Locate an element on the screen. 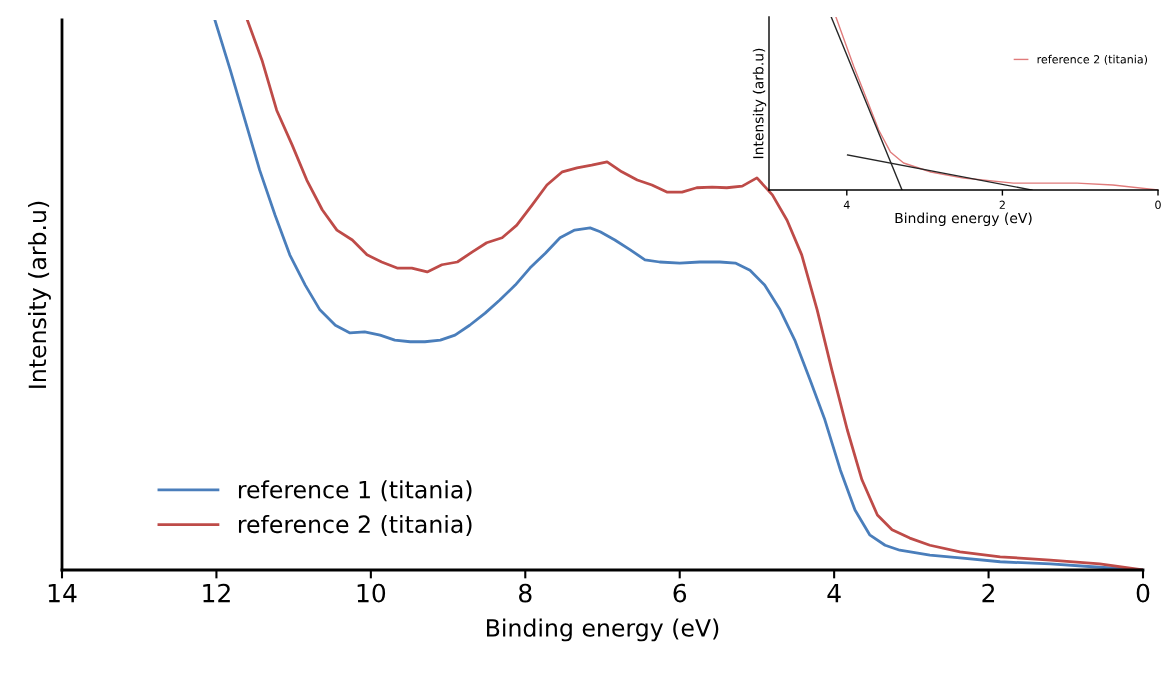 The height and width of the screenshot is (681, 1166). x-tick-label: 10 is located at coordinates (371, 593).